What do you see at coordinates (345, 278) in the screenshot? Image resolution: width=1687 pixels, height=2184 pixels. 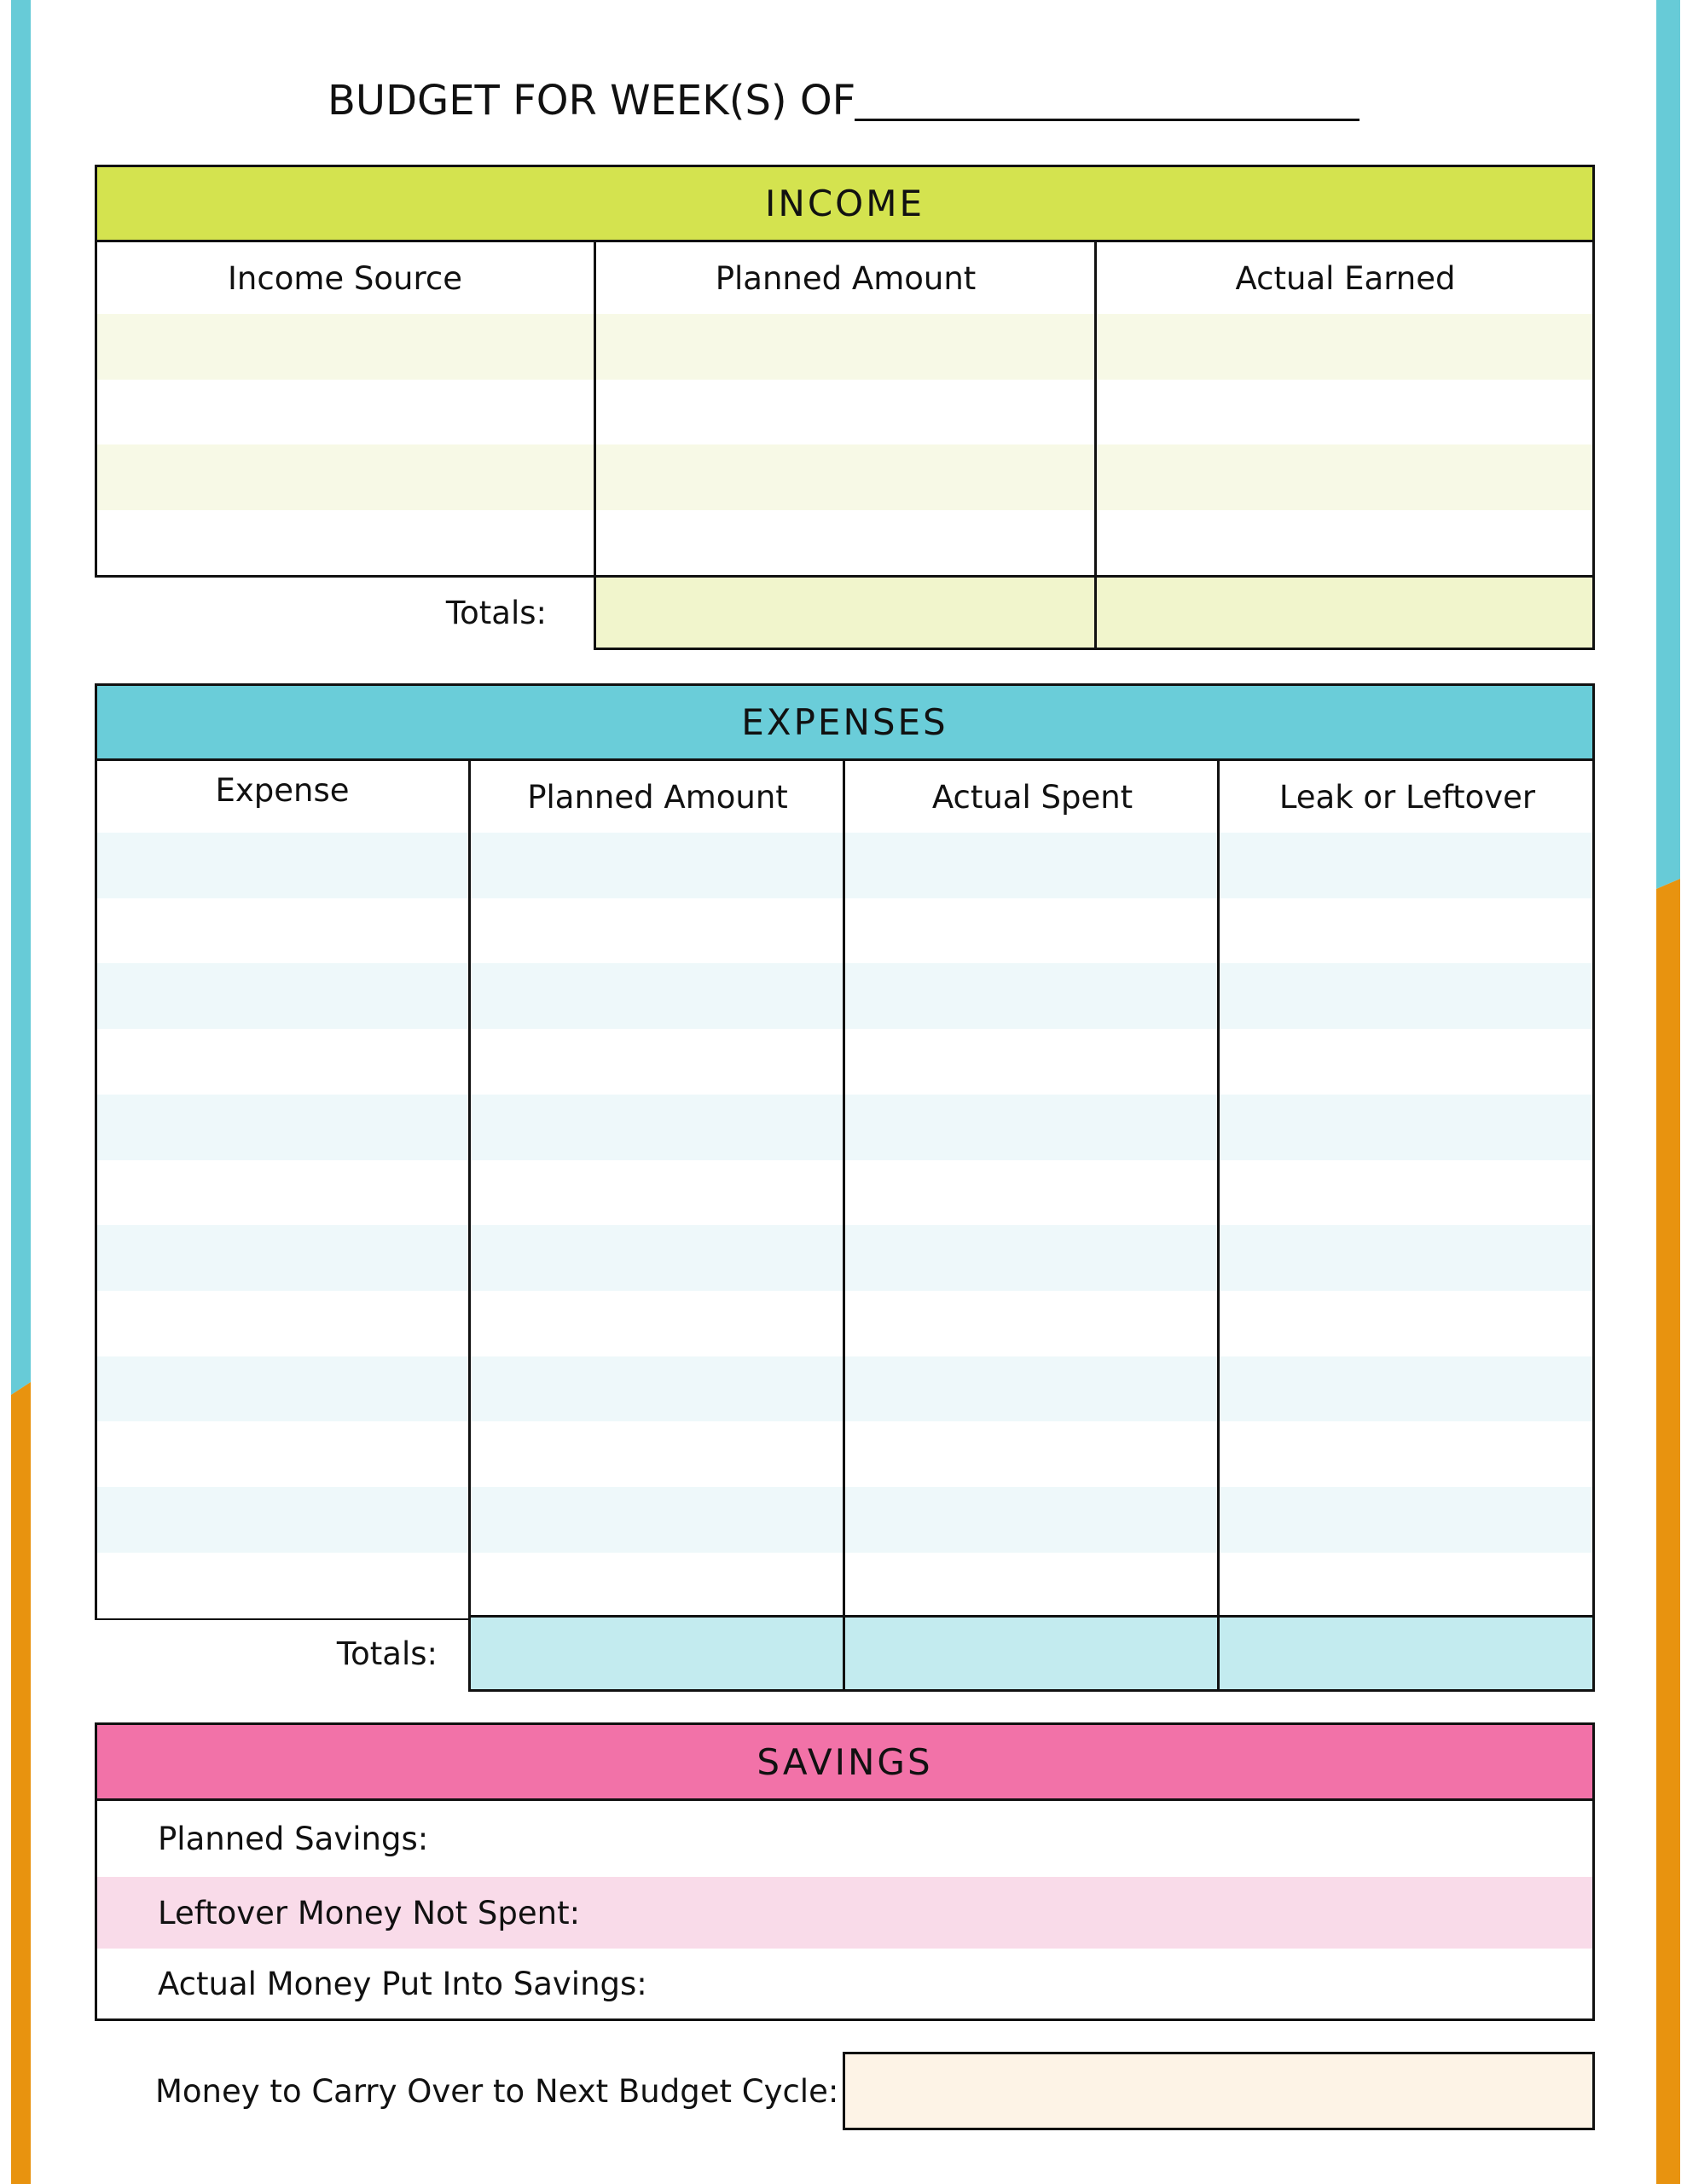 I see `col-income-source: Income Source` at bounding box center [345, 278].